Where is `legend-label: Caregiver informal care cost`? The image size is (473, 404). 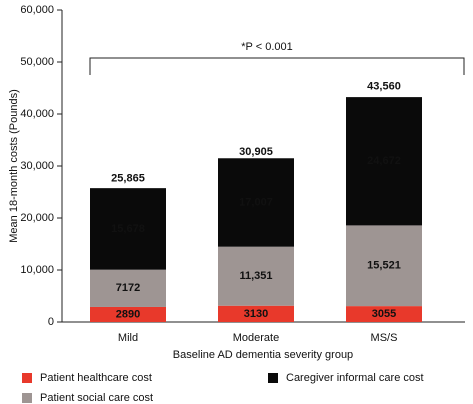 legend-label: Caregiver informal care cost is located at coordinates (355, 378).